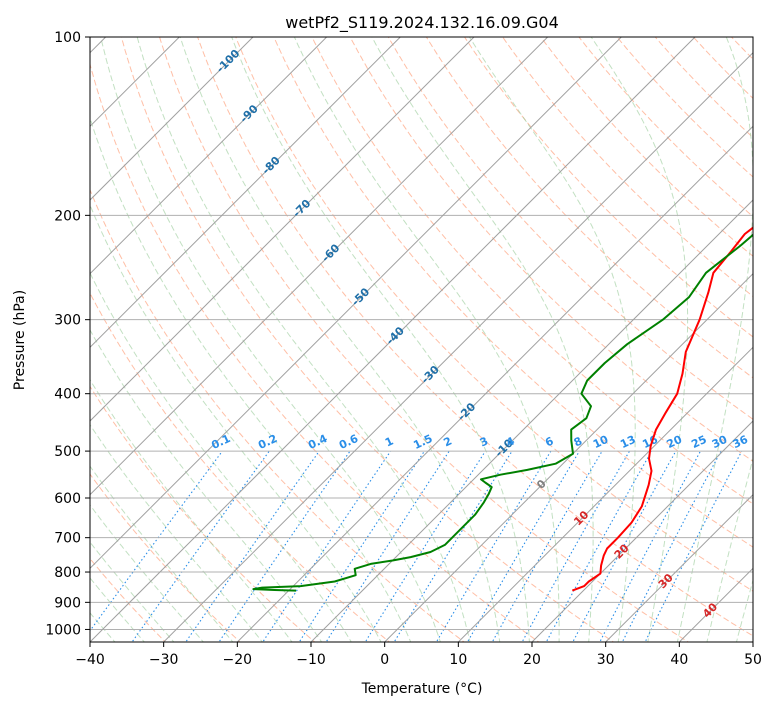 The height and width of the screenshot is (712, 775). What do you see at coordinates (606, 660) in the screenshot?
I see `x-tick-label: 30` at bounding box center [606, 660].